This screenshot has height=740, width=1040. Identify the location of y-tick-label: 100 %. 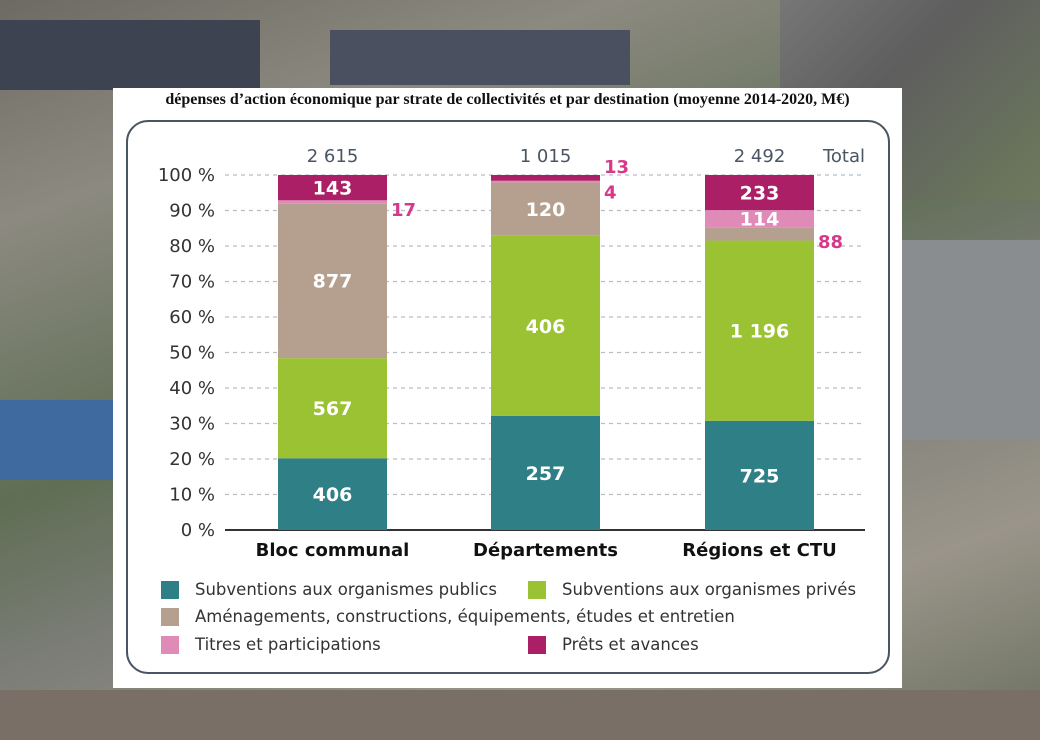
(186, 175).